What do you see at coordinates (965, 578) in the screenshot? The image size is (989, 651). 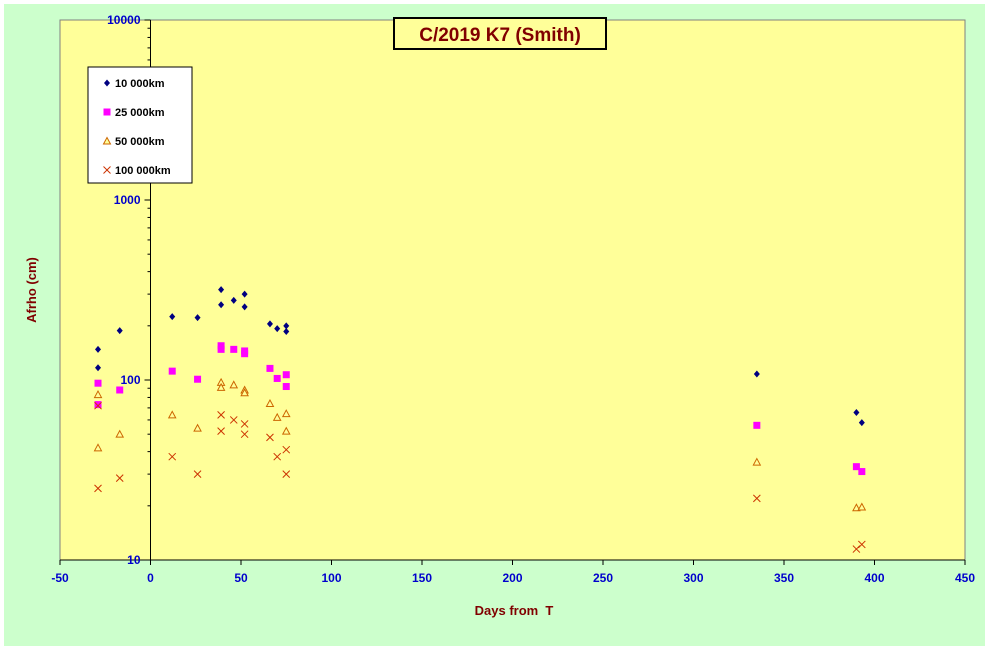 I see `x-tick-label: 450` at bounding box center [965, 578].